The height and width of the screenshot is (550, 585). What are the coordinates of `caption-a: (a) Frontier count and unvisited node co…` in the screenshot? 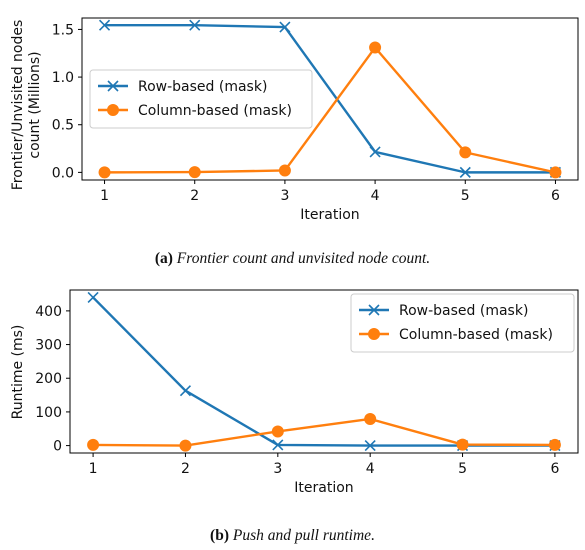 It's located at (292, 259).